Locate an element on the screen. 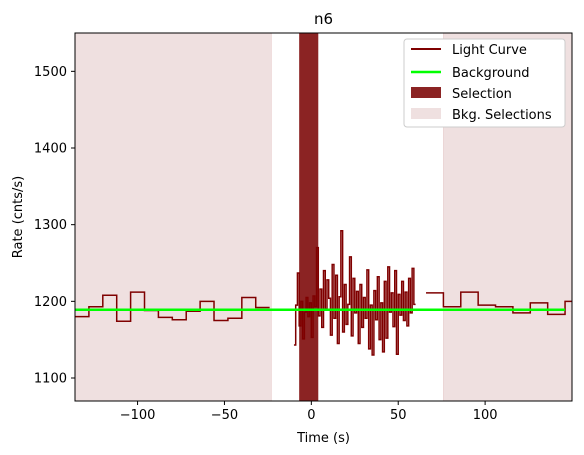 The height and width of the screenshot is (455, 584). y-tick-label: 1500 is located at coordinates (50, 72).